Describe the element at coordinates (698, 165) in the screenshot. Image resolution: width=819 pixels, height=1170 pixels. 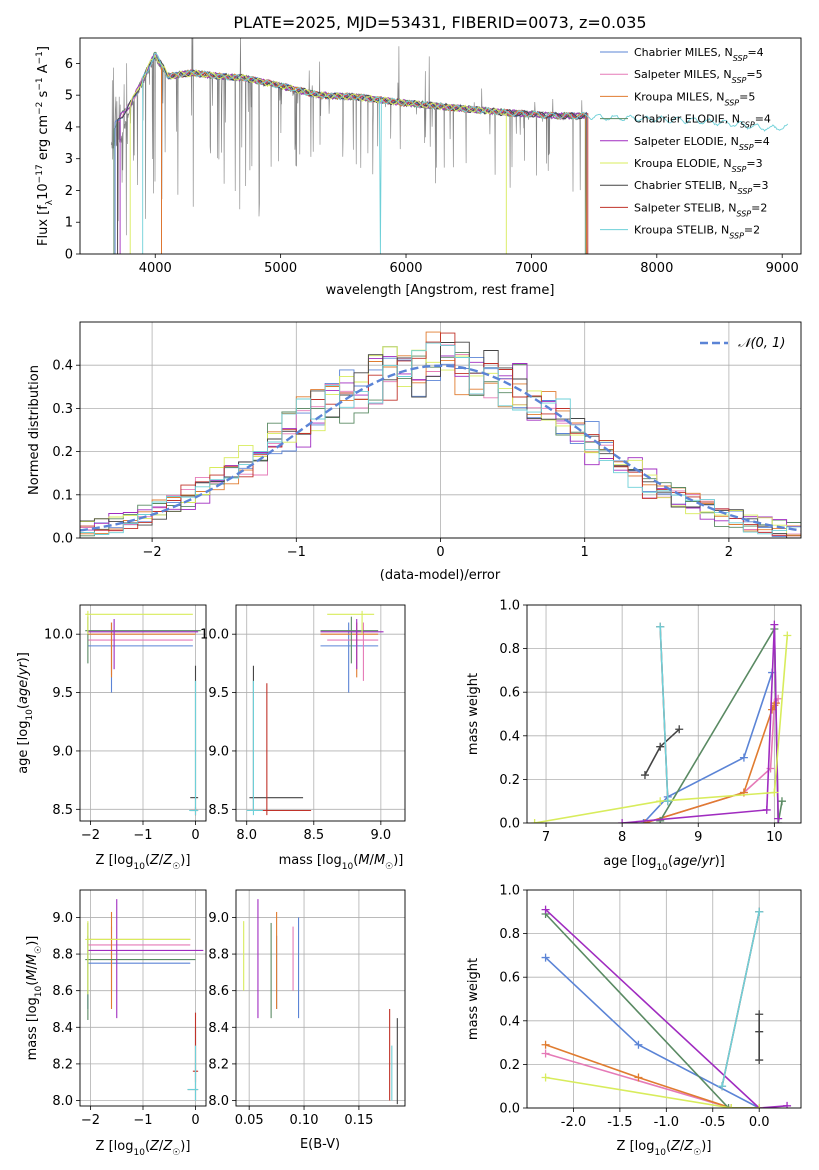
I see `legend-label: Kroupa ELODIE, NSSP=3` at that location.